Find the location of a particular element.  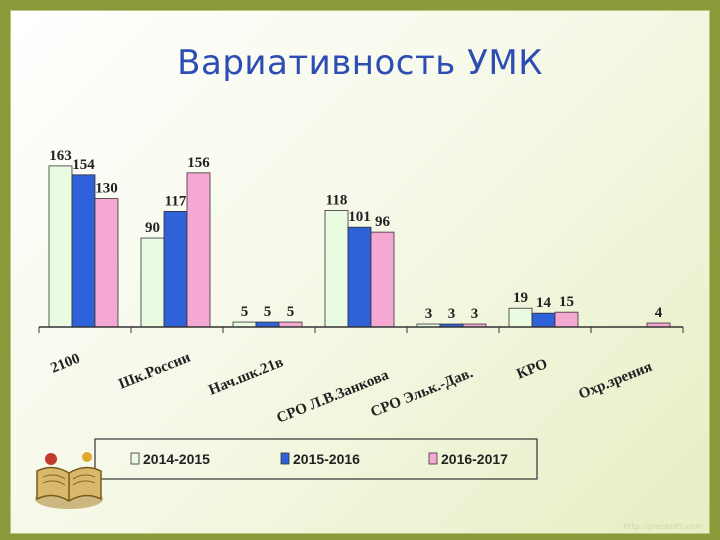

legend-label: 2015-2016 is located at coordinates (326, 459).